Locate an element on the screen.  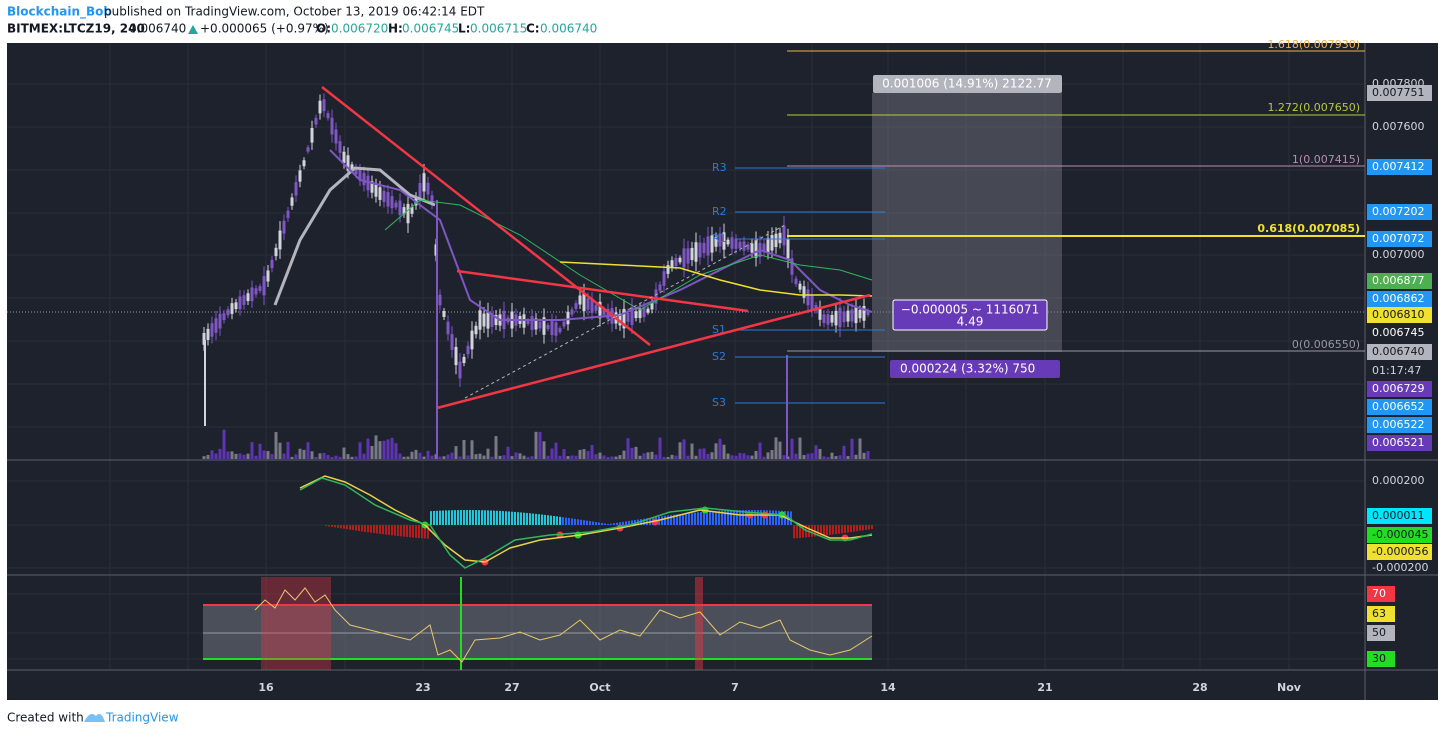
price-badge-text: 0.006810 is located at coordinates (1398, 314).